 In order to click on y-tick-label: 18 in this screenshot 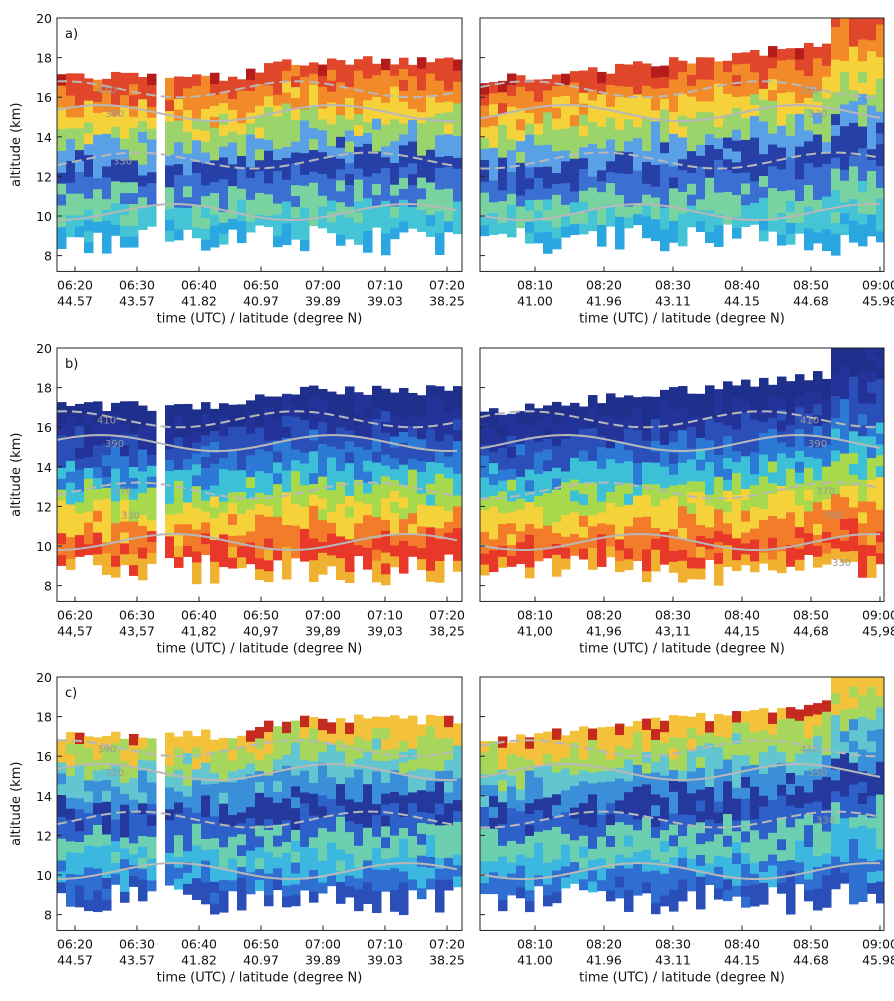, I will do `click(44, 717)`.